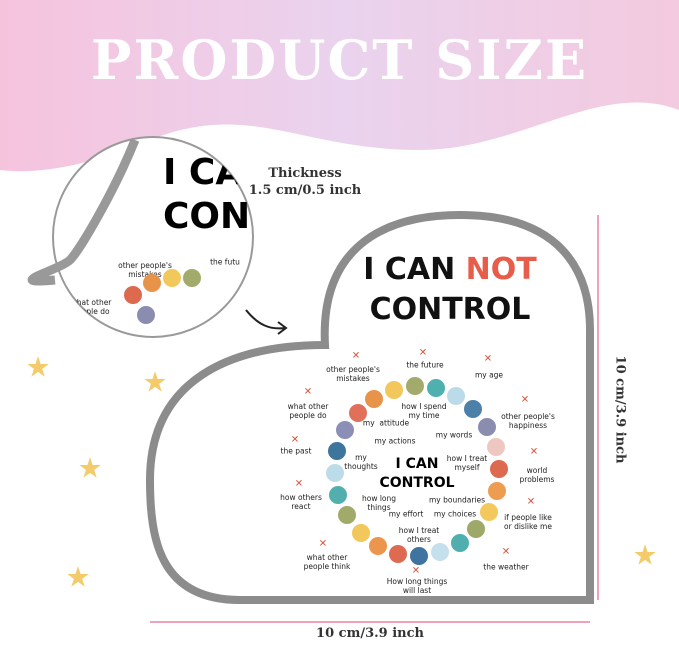 Image resolution: width=679 pixels, height=647 pixels. Describe the element at coordinates (425, 365) in the screenshot. I see `outer-label: the future` at that location.